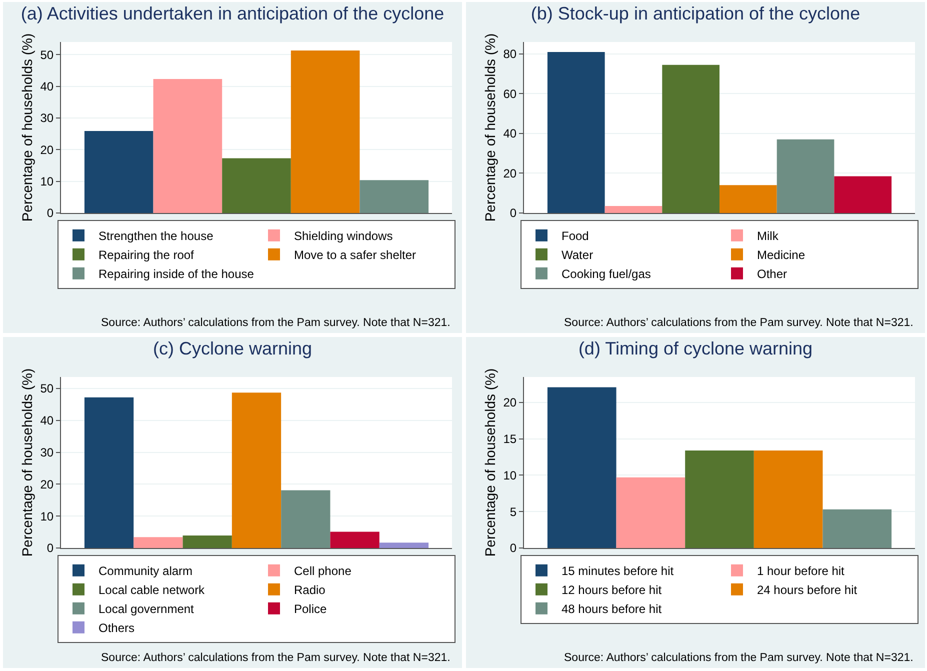 The height and width of the screenshot is (671, 927). Describe the element at coordinates (772, 274) in the screenshot. I see `legend-label: Other` at that location.